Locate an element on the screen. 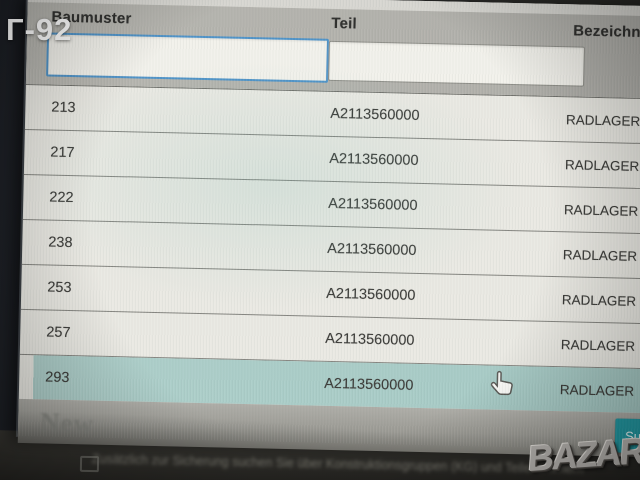 This screenshot has height=480, width=640. background-new-text: New is located at coordinates (67, 423).